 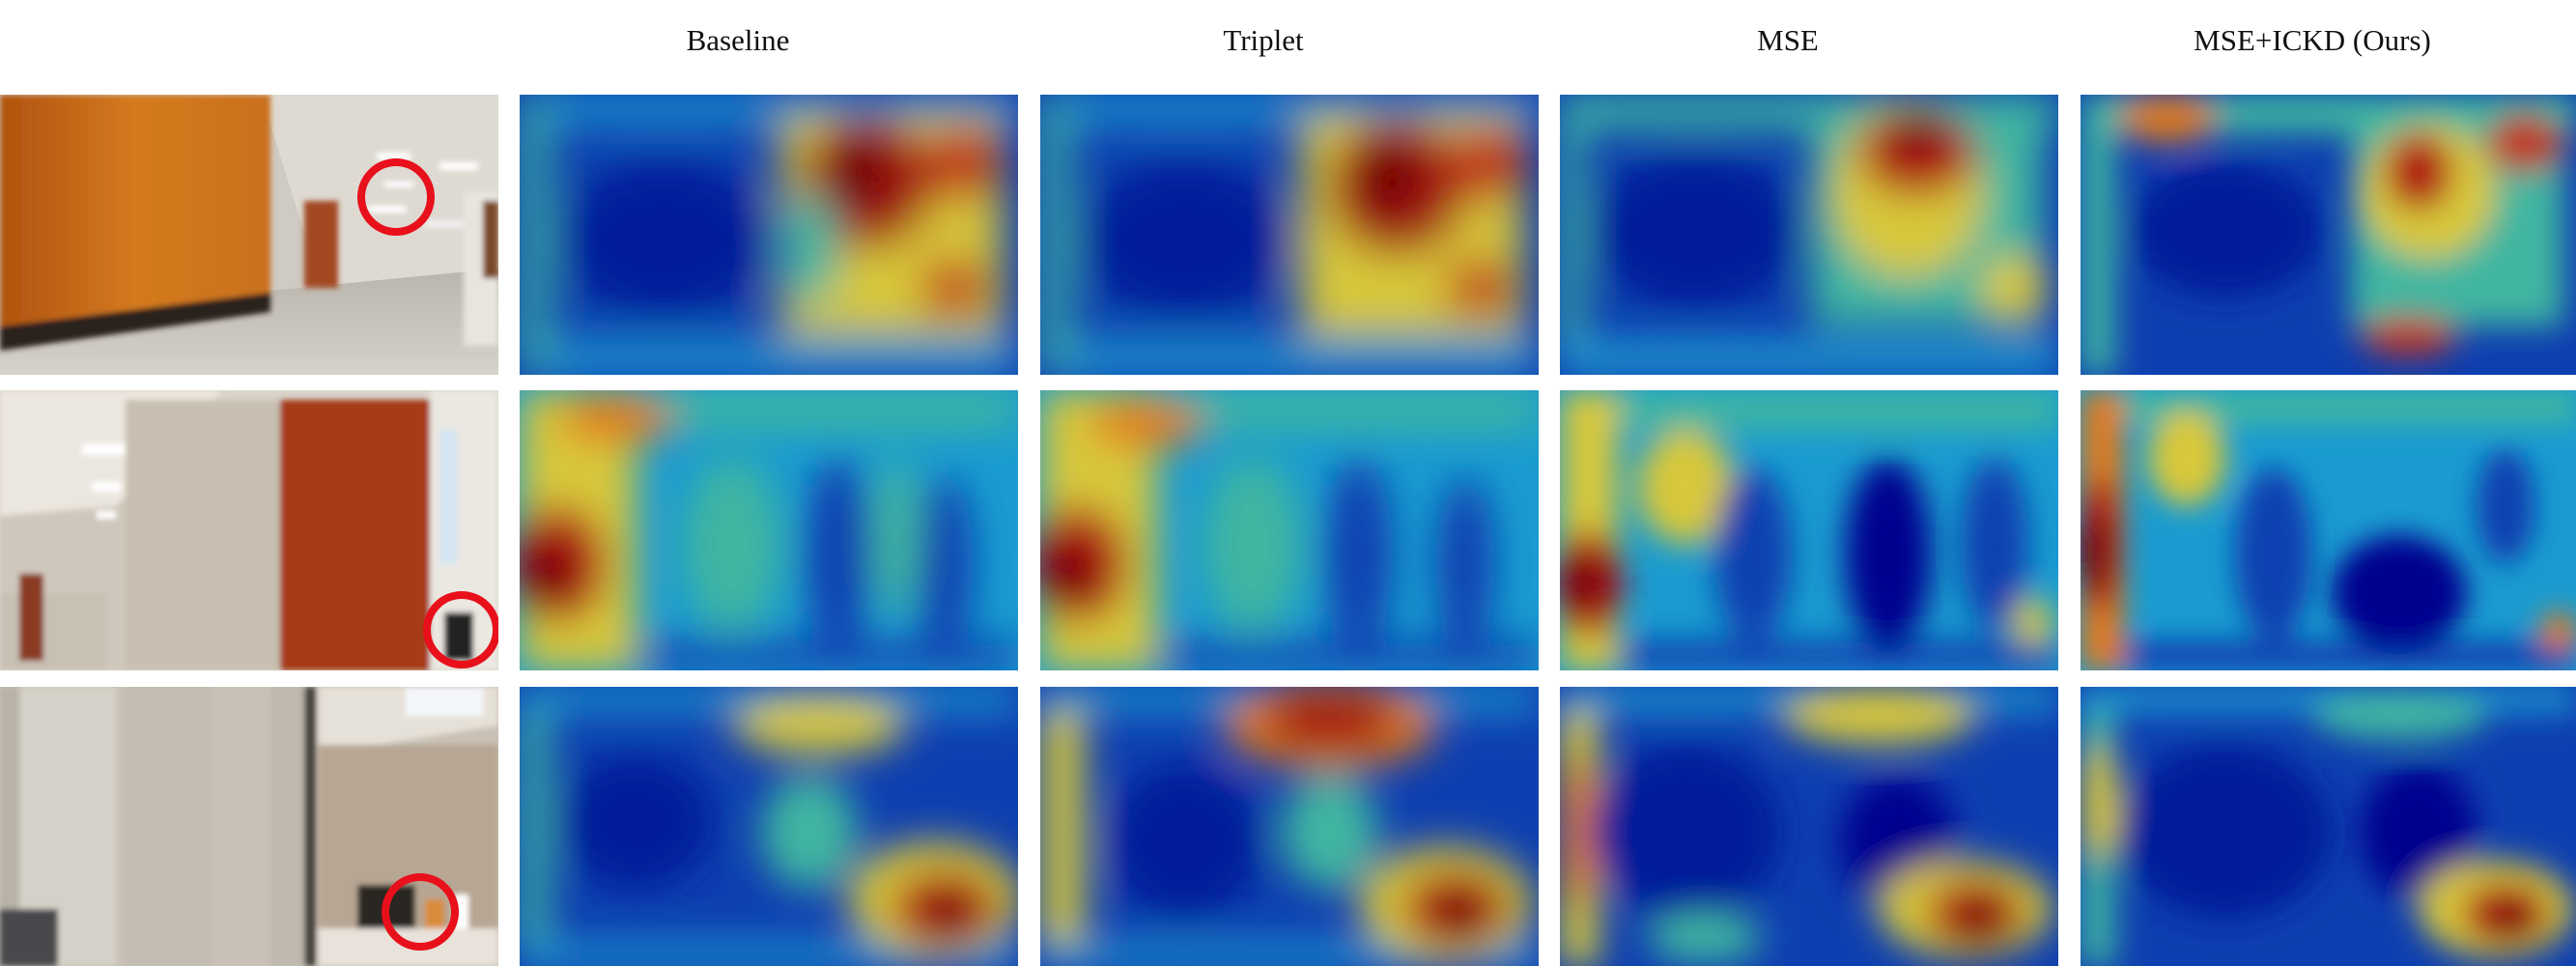 What do you see at coordinates (2312, 40) in the screenshot?
I see `header-mse-ickd: MSE+ICKD (Ours)` at bounding box center [2312, 40].